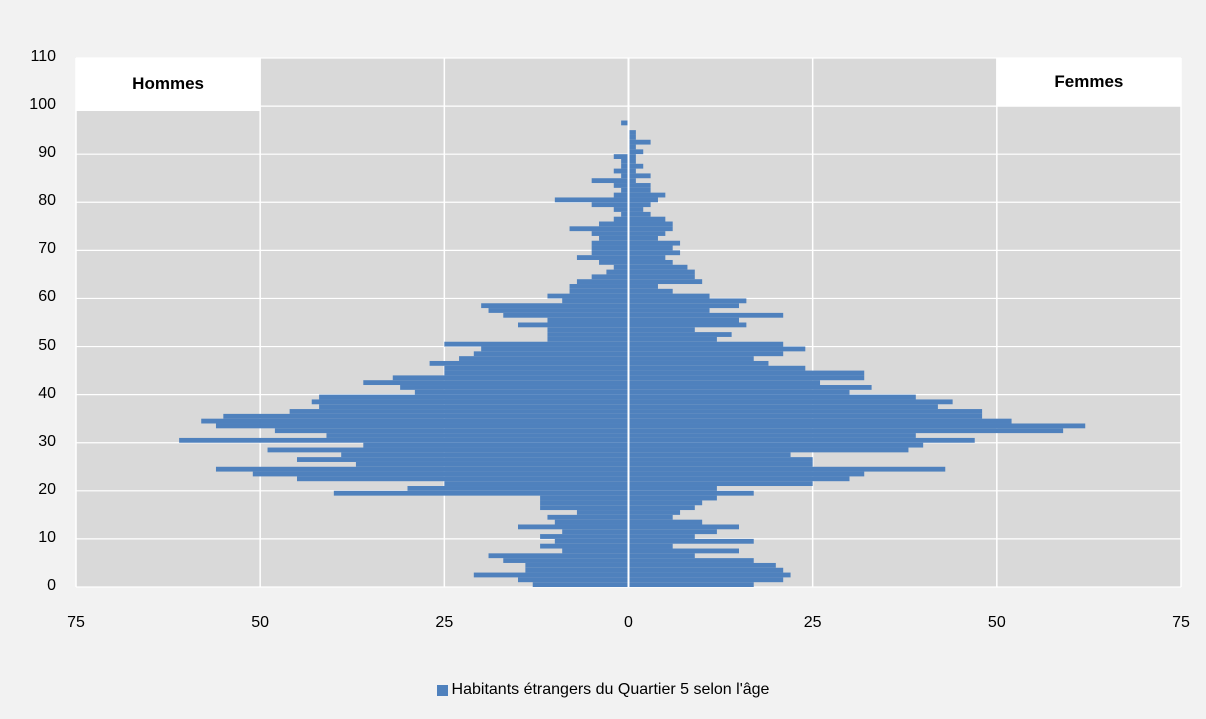 The image size is (1206, 719). What do you see at coordinates (47, 393) in the screenshot?
I see `y-tick-label: 40` at bounding box center [47, 393].